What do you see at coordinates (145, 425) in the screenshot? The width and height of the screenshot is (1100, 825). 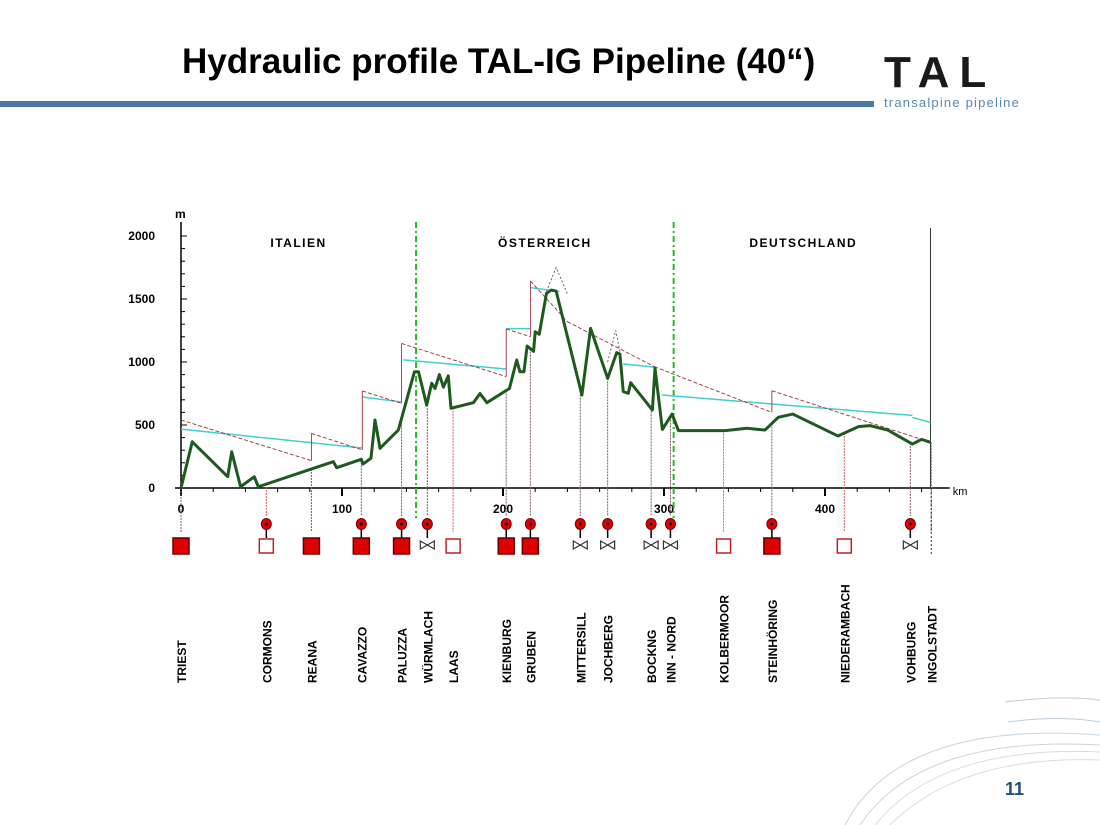 I see `y-tick-label: 500` at bounding box center [145, 425].